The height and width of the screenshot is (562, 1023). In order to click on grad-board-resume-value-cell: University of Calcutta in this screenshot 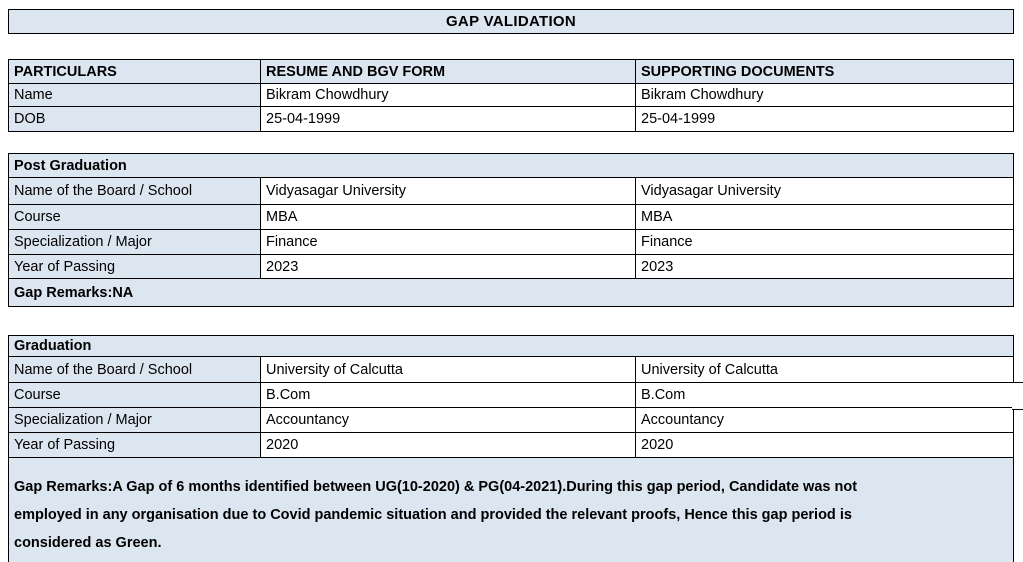, I will do `click(448, 370)`.